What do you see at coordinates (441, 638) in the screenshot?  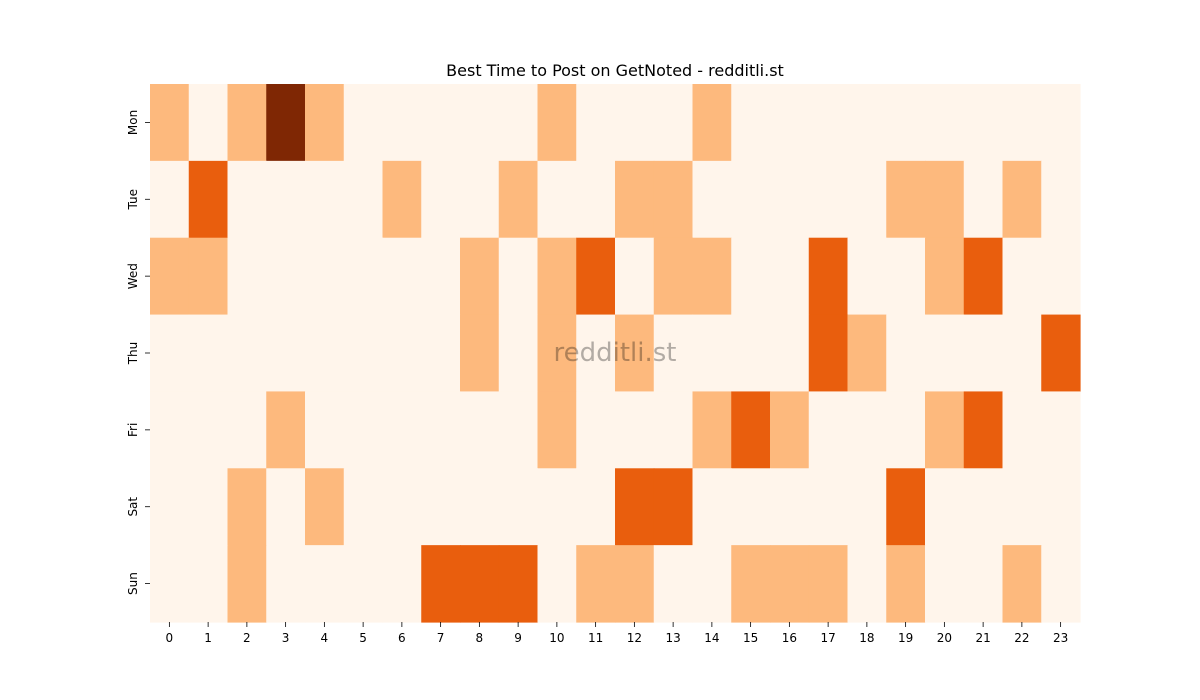 I see `x-tick-label: 7` at bounding box center [441, 638].